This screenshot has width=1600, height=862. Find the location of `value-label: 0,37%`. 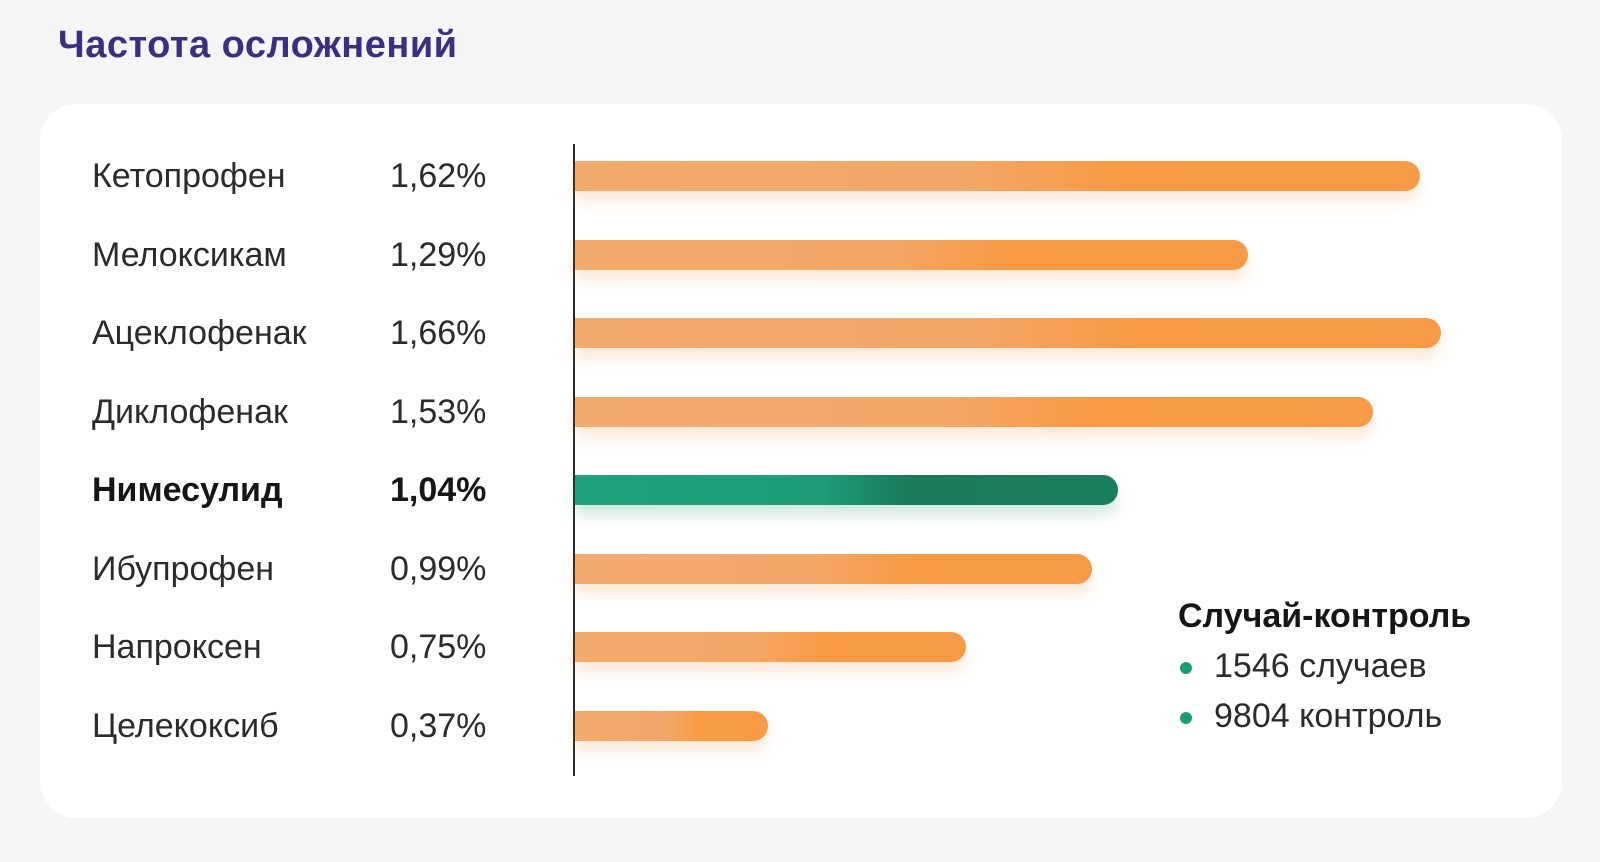

value-label: 0,37% is located at coordinates (438, 725).